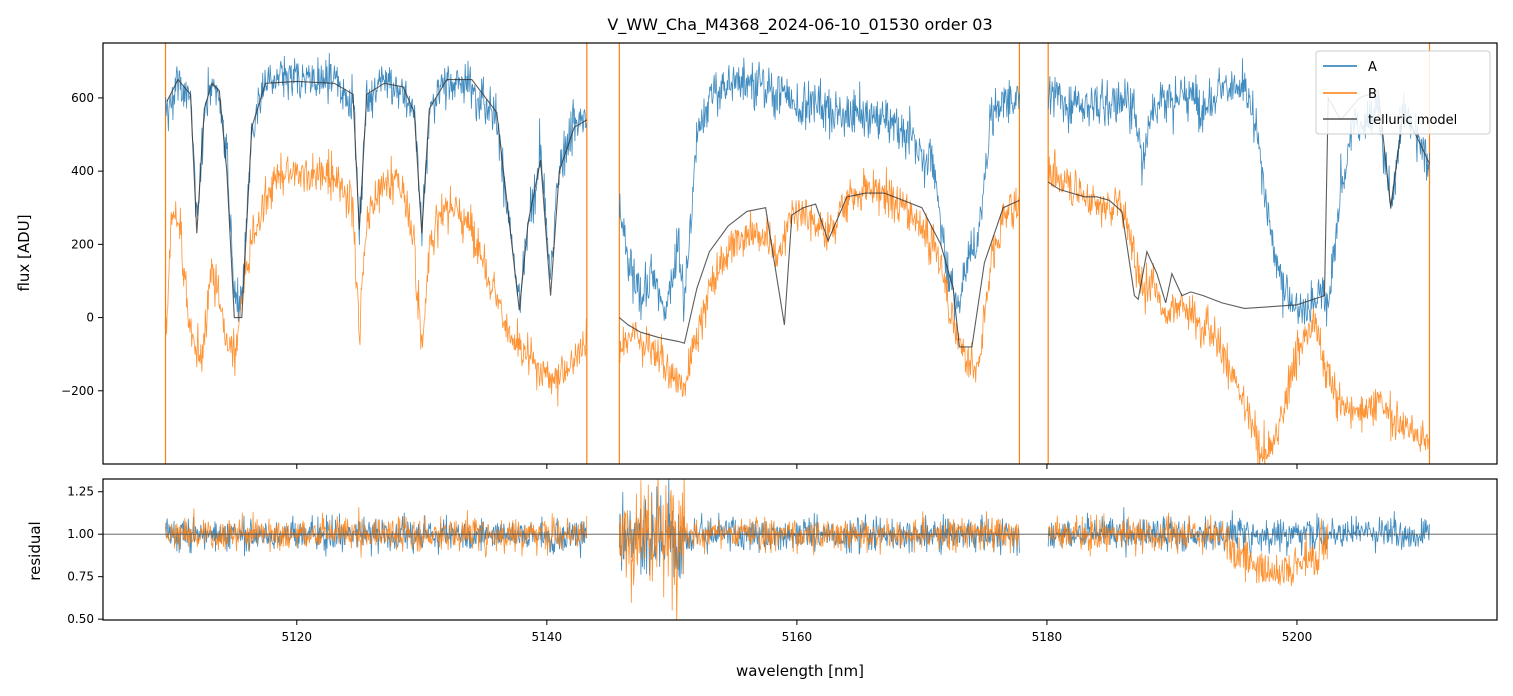 Image resolution: width=1513 pixels, height=696 pixels. I want to click on bottom-y-tick-label: 1.00, so click(80, 534).